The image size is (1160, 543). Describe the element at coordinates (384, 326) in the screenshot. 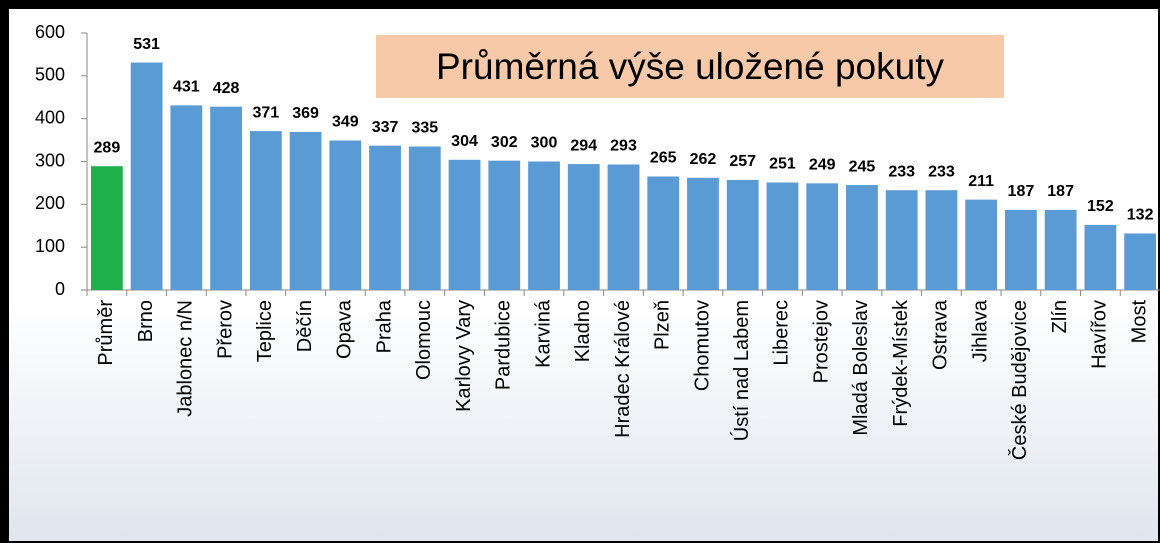

I see `x-tick-label: Praha` at that location.